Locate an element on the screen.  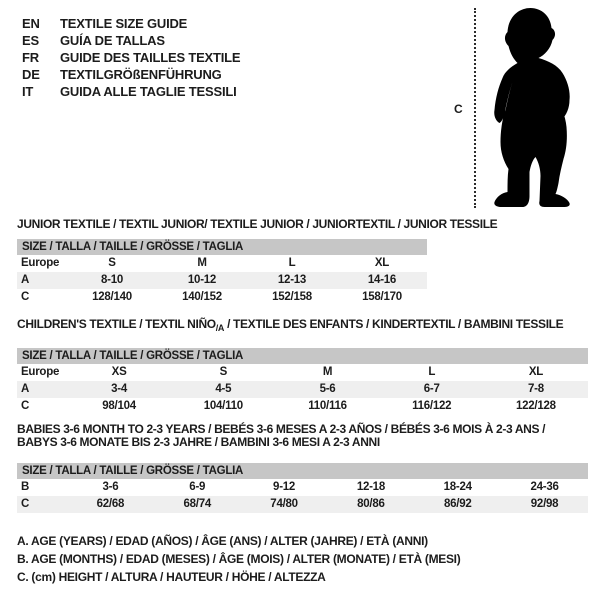
table-row: A 8-10 10-12 12-13 14-16 is located at coordinates (222, 280).